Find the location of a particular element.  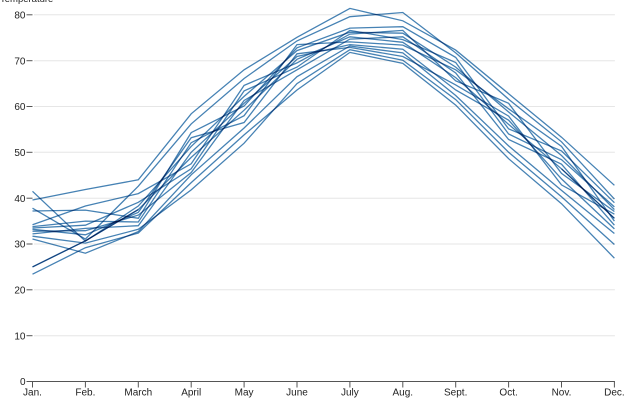

svg-text: Nov. is located at coordinates (562, 393).